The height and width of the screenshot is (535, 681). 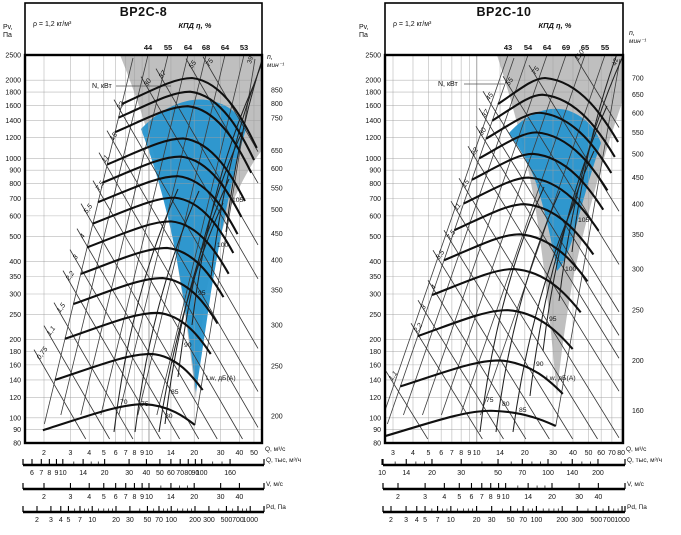 What do you see at coordinates (638, 79) in the screenshot?
I see `n-tick-label: 700` at bounding box center [638, 79].